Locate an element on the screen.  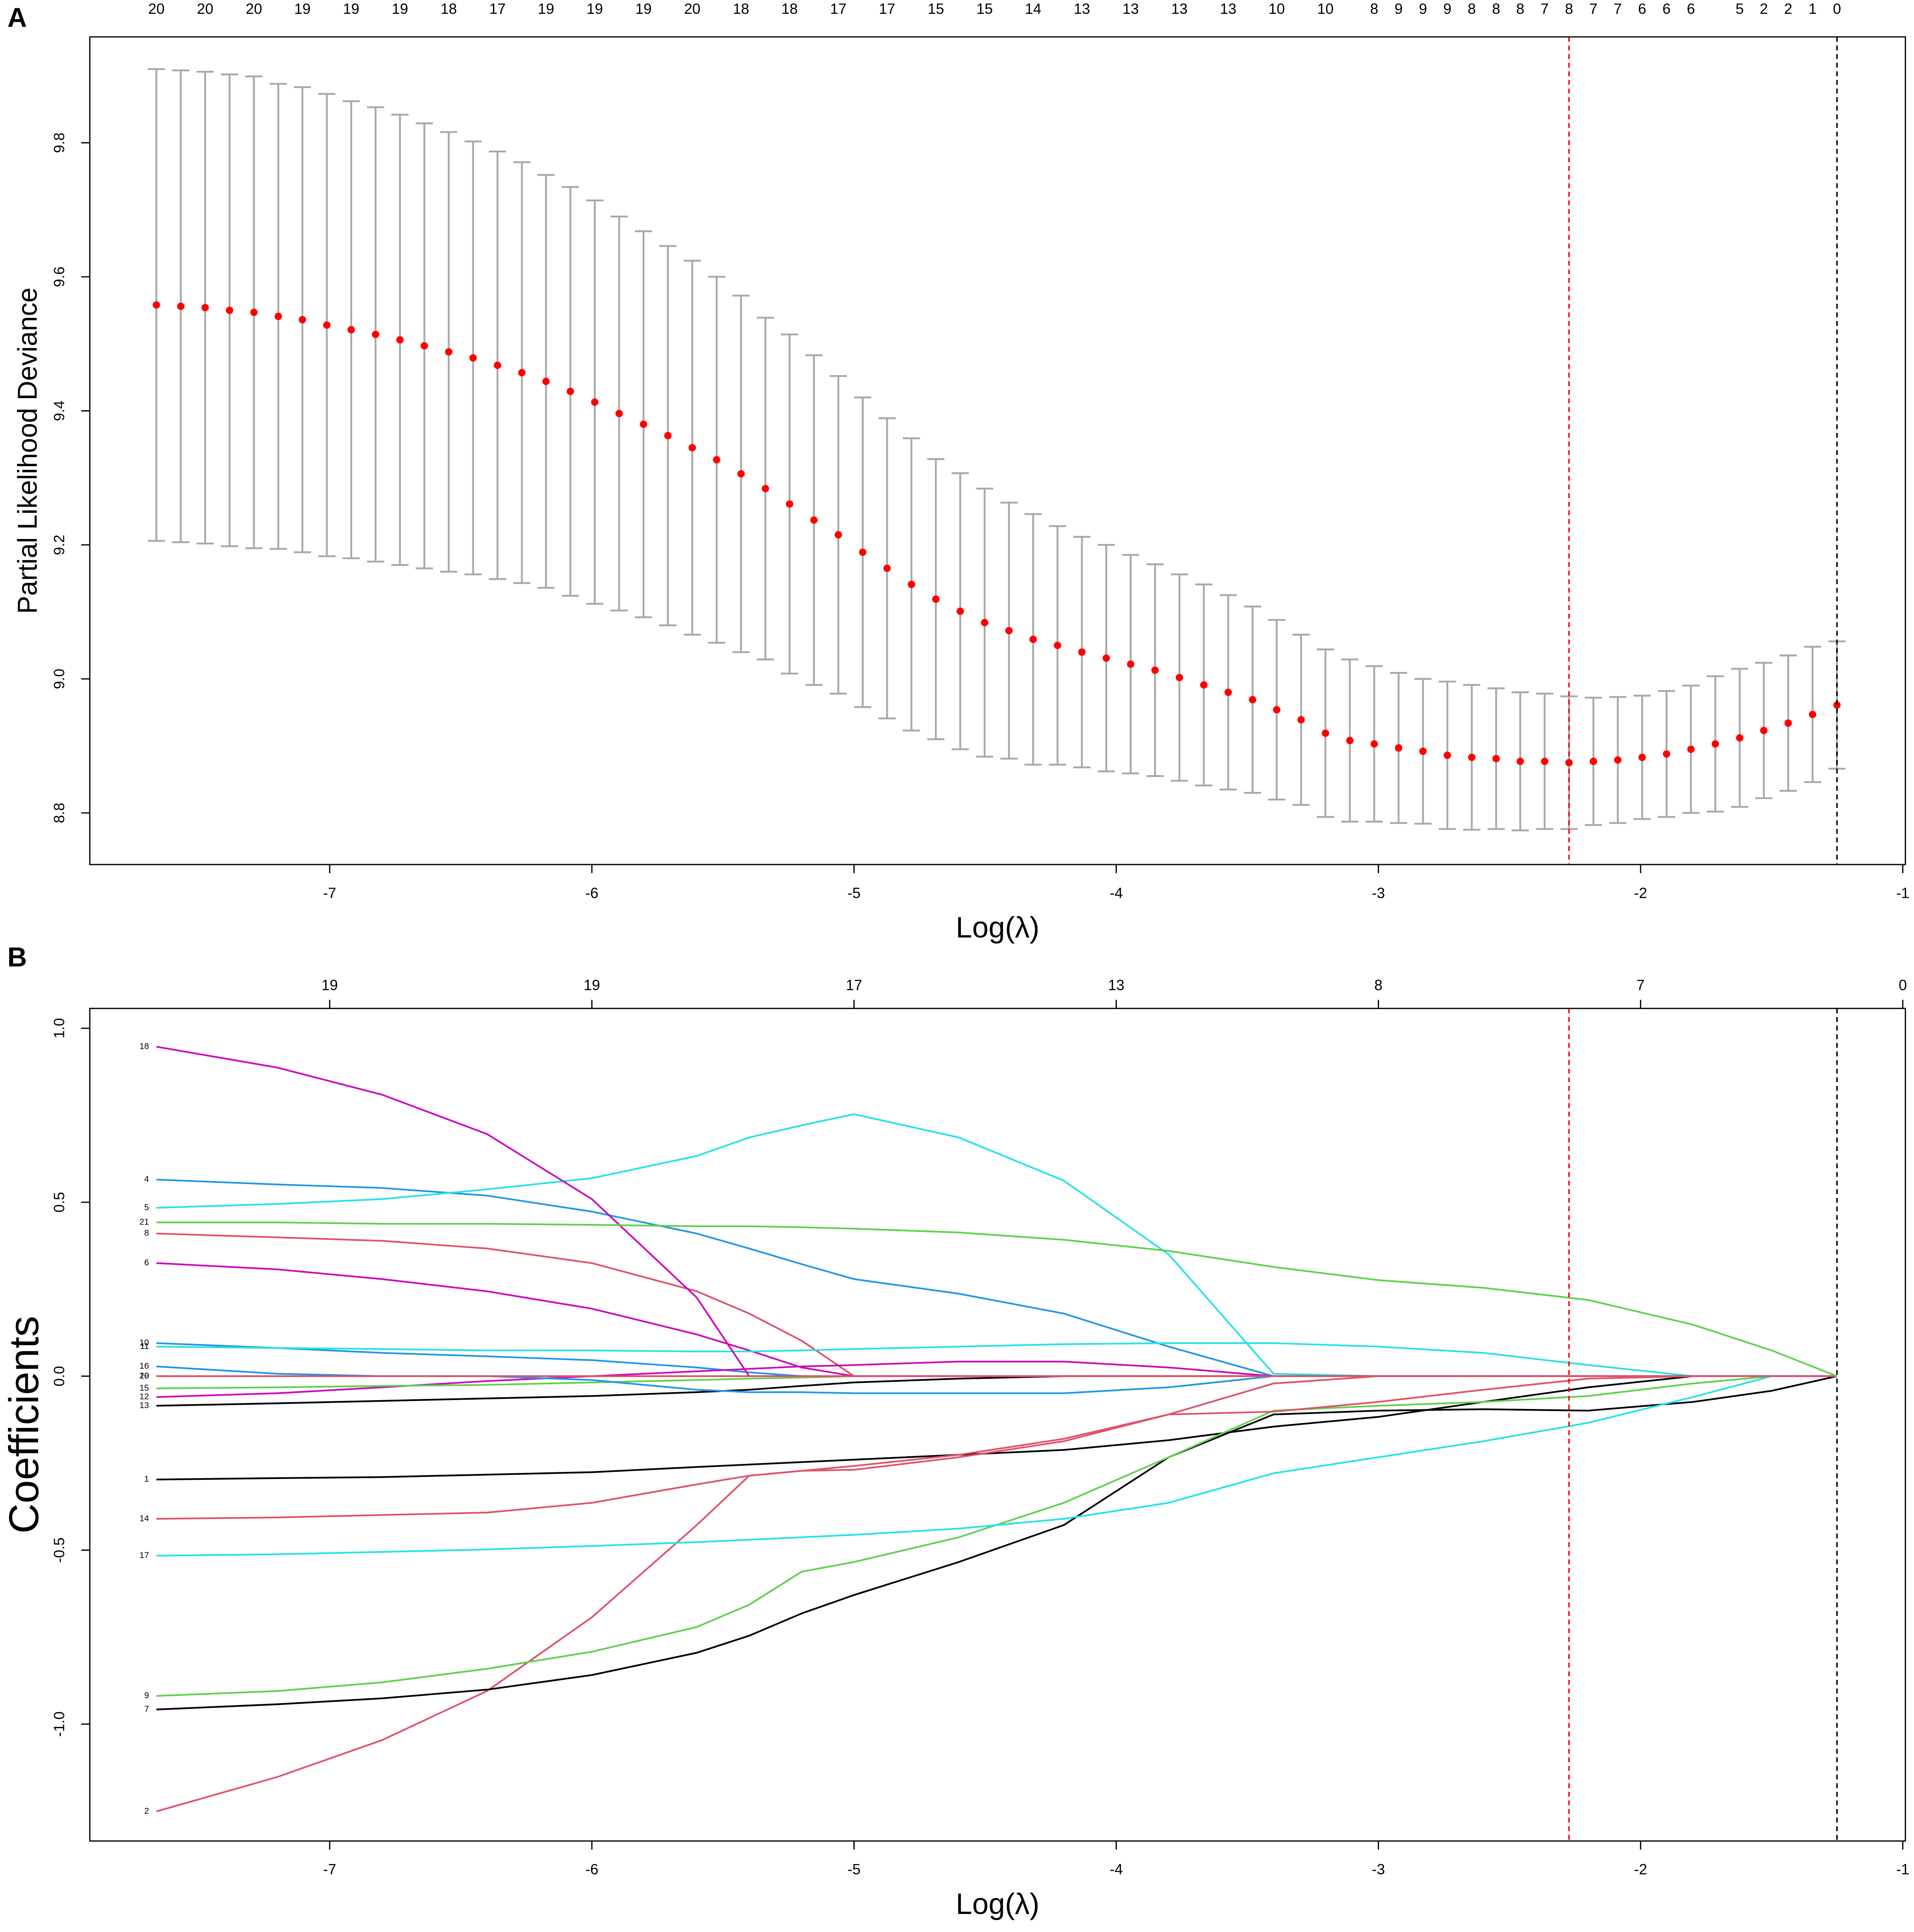
y-tick-label: 9.4 is located at coordinates (59, 411).